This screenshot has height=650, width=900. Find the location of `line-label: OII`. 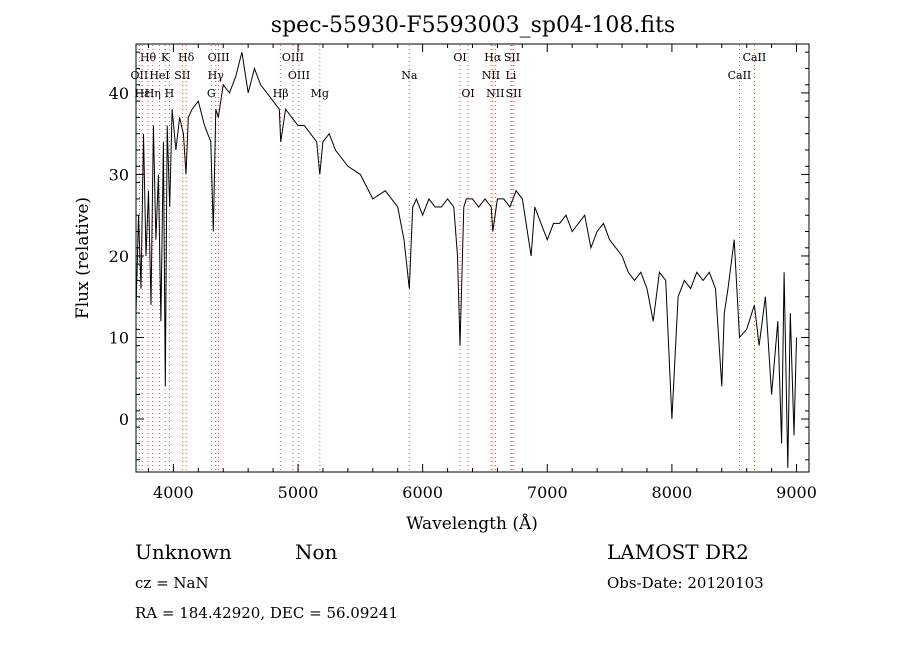

line-label: OII is located at coordinates (140, 75).